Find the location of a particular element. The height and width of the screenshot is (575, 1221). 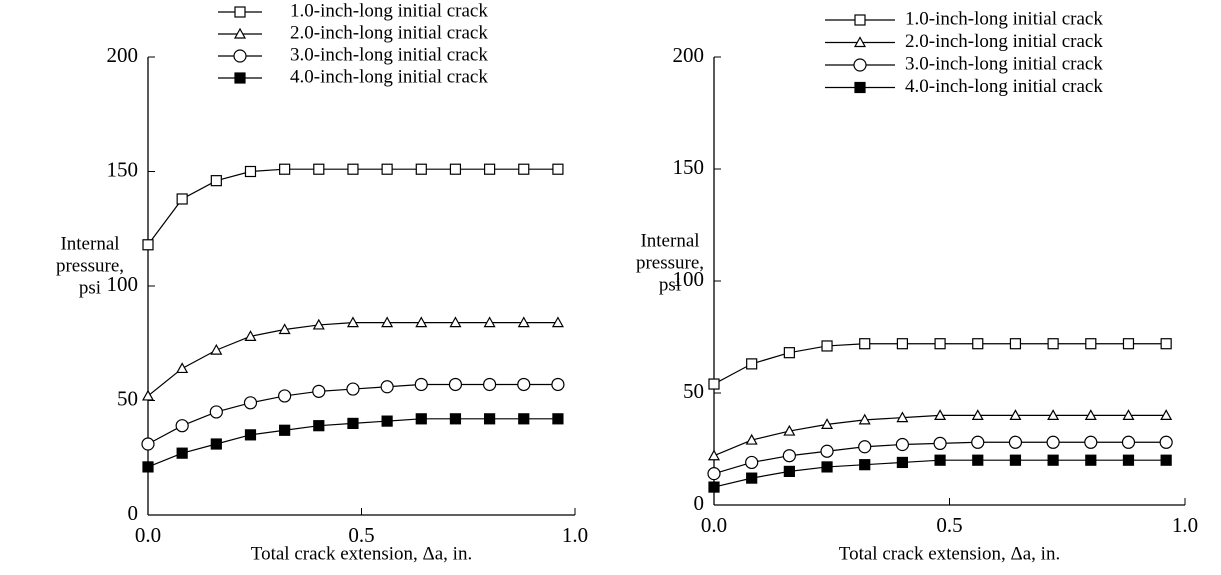

legend-label: 4.0-inch-long initial crack is located at coordinates (1004, 86).